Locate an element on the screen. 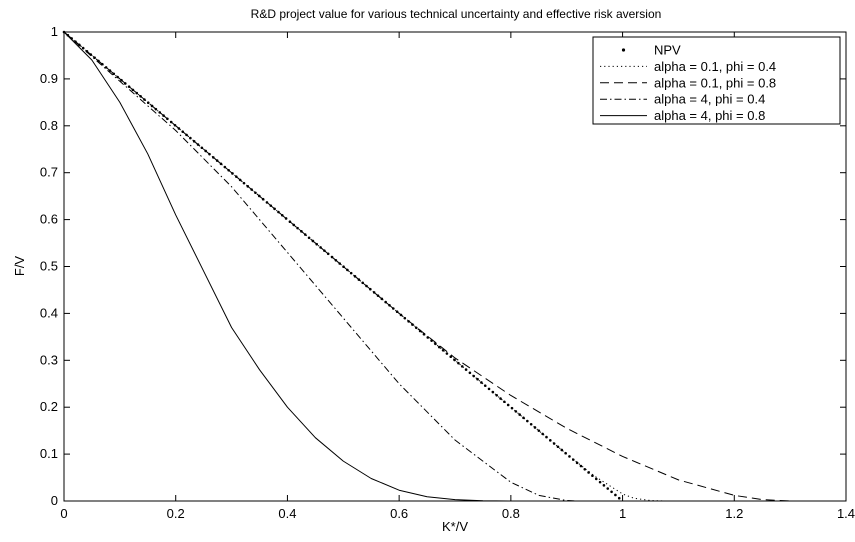 This screenshot has height=542, width=855. legend-label: alpha = 4, phi = 0.4 is located at coordinates (709, 99).